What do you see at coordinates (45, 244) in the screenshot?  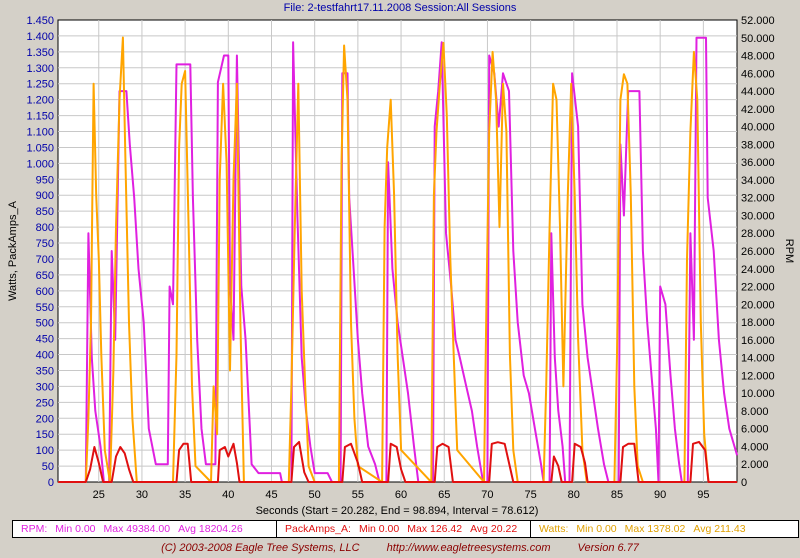 I see `y-left-tick-label: 750` at bounding box center [45, 244].